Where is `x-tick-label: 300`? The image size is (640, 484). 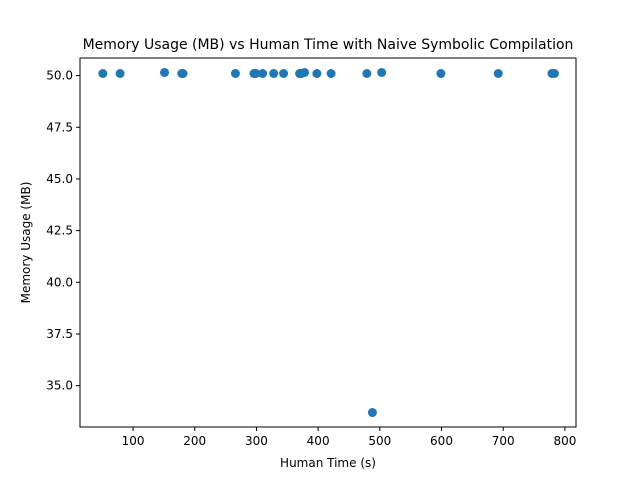 x-tick-label: 300 is located at coordinates (256, 441).